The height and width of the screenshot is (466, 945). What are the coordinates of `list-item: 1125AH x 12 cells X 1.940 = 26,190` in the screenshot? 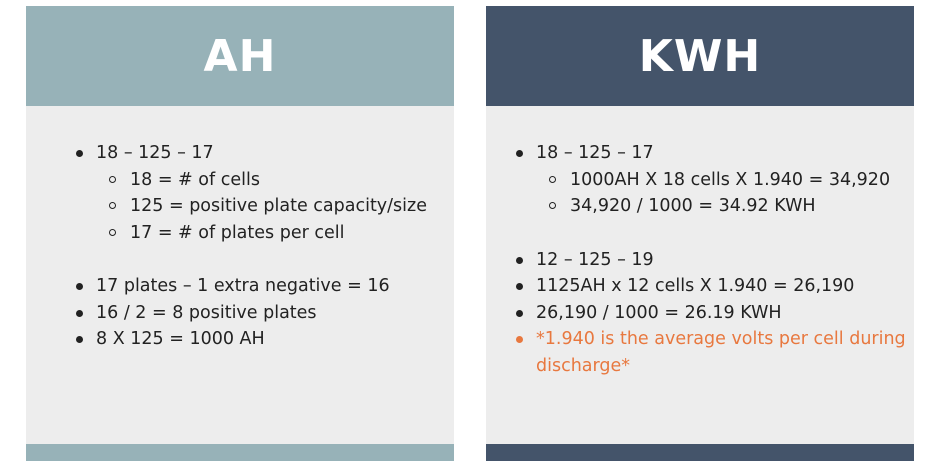 It's located at (713, 286).